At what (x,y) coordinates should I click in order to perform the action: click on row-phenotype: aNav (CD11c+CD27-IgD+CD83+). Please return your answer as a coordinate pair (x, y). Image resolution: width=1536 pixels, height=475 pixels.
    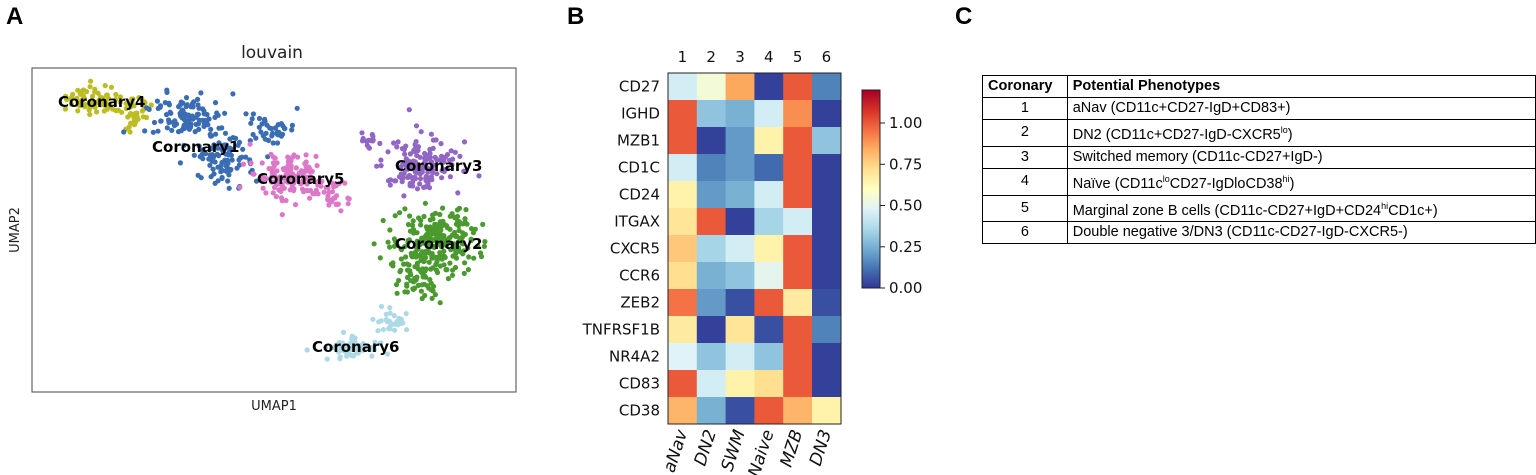
    Looking at the image, I should click on (1301, 108).